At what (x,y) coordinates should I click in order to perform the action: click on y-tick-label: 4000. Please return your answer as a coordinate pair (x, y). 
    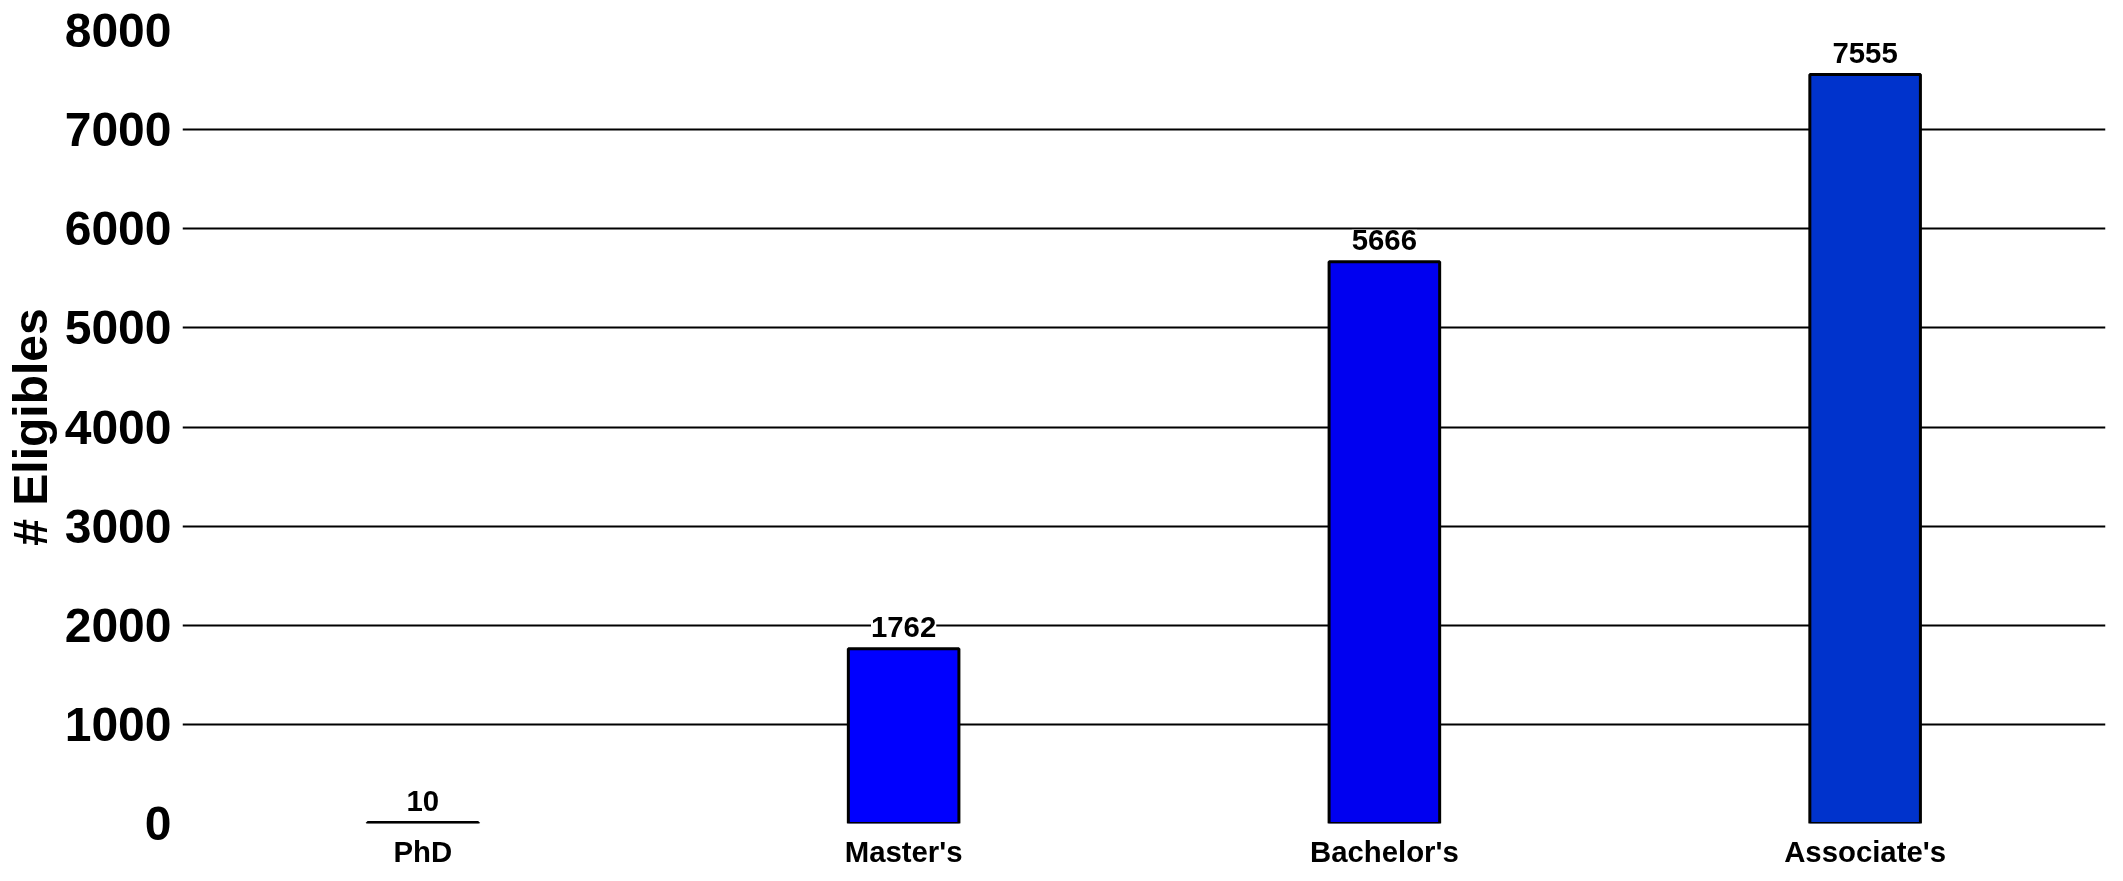
    Looking at the image, I should click on (118, 427).